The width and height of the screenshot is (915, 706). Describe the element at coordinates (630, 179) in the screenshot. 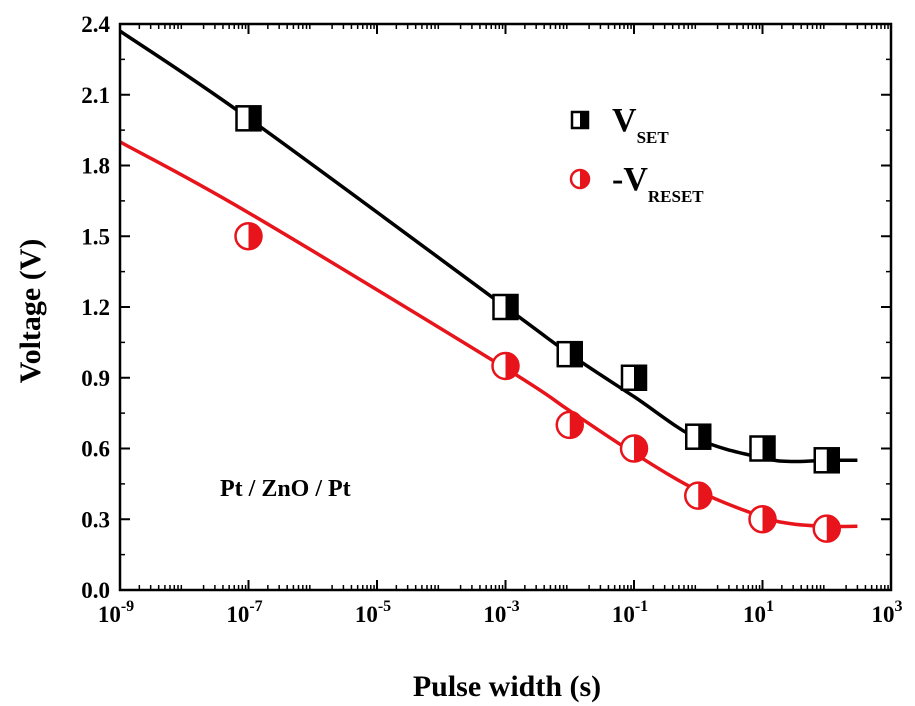

I see `legend-label-main: -V` at that location.